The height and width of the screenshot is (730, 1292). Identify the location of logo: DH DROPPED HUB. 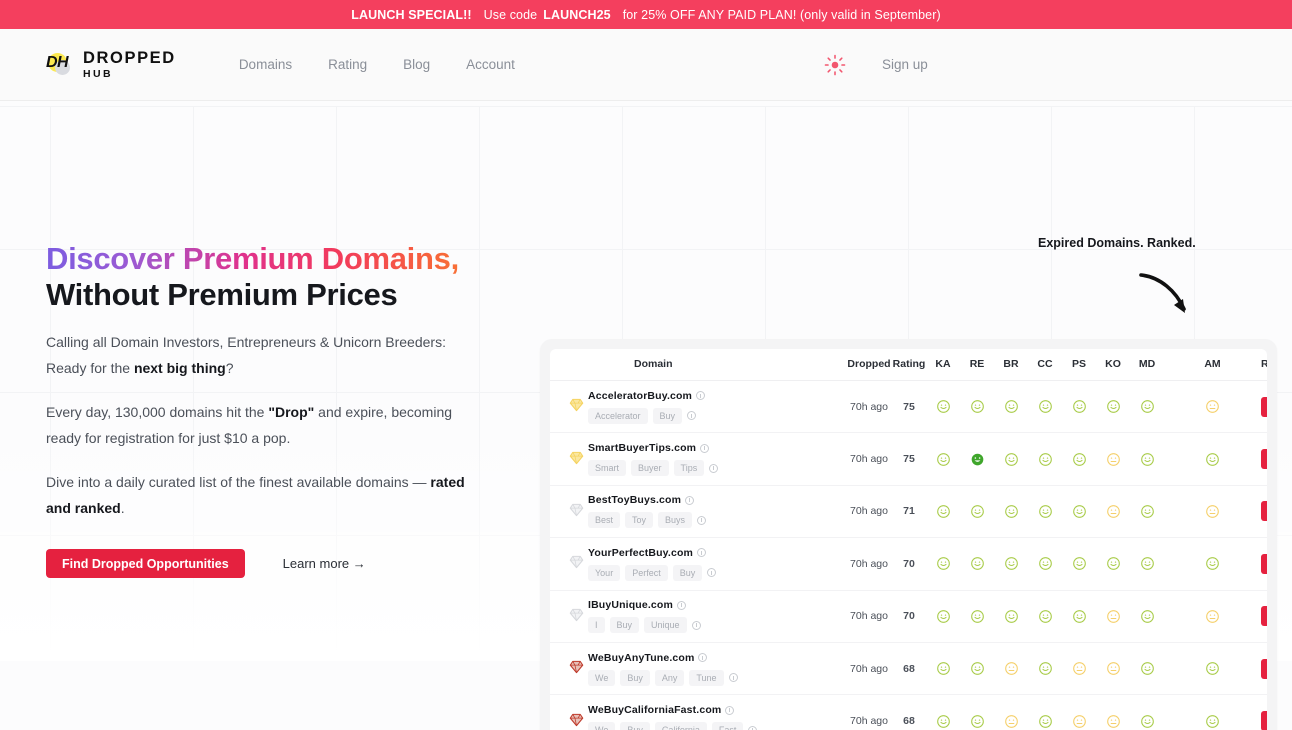
(111, 64).